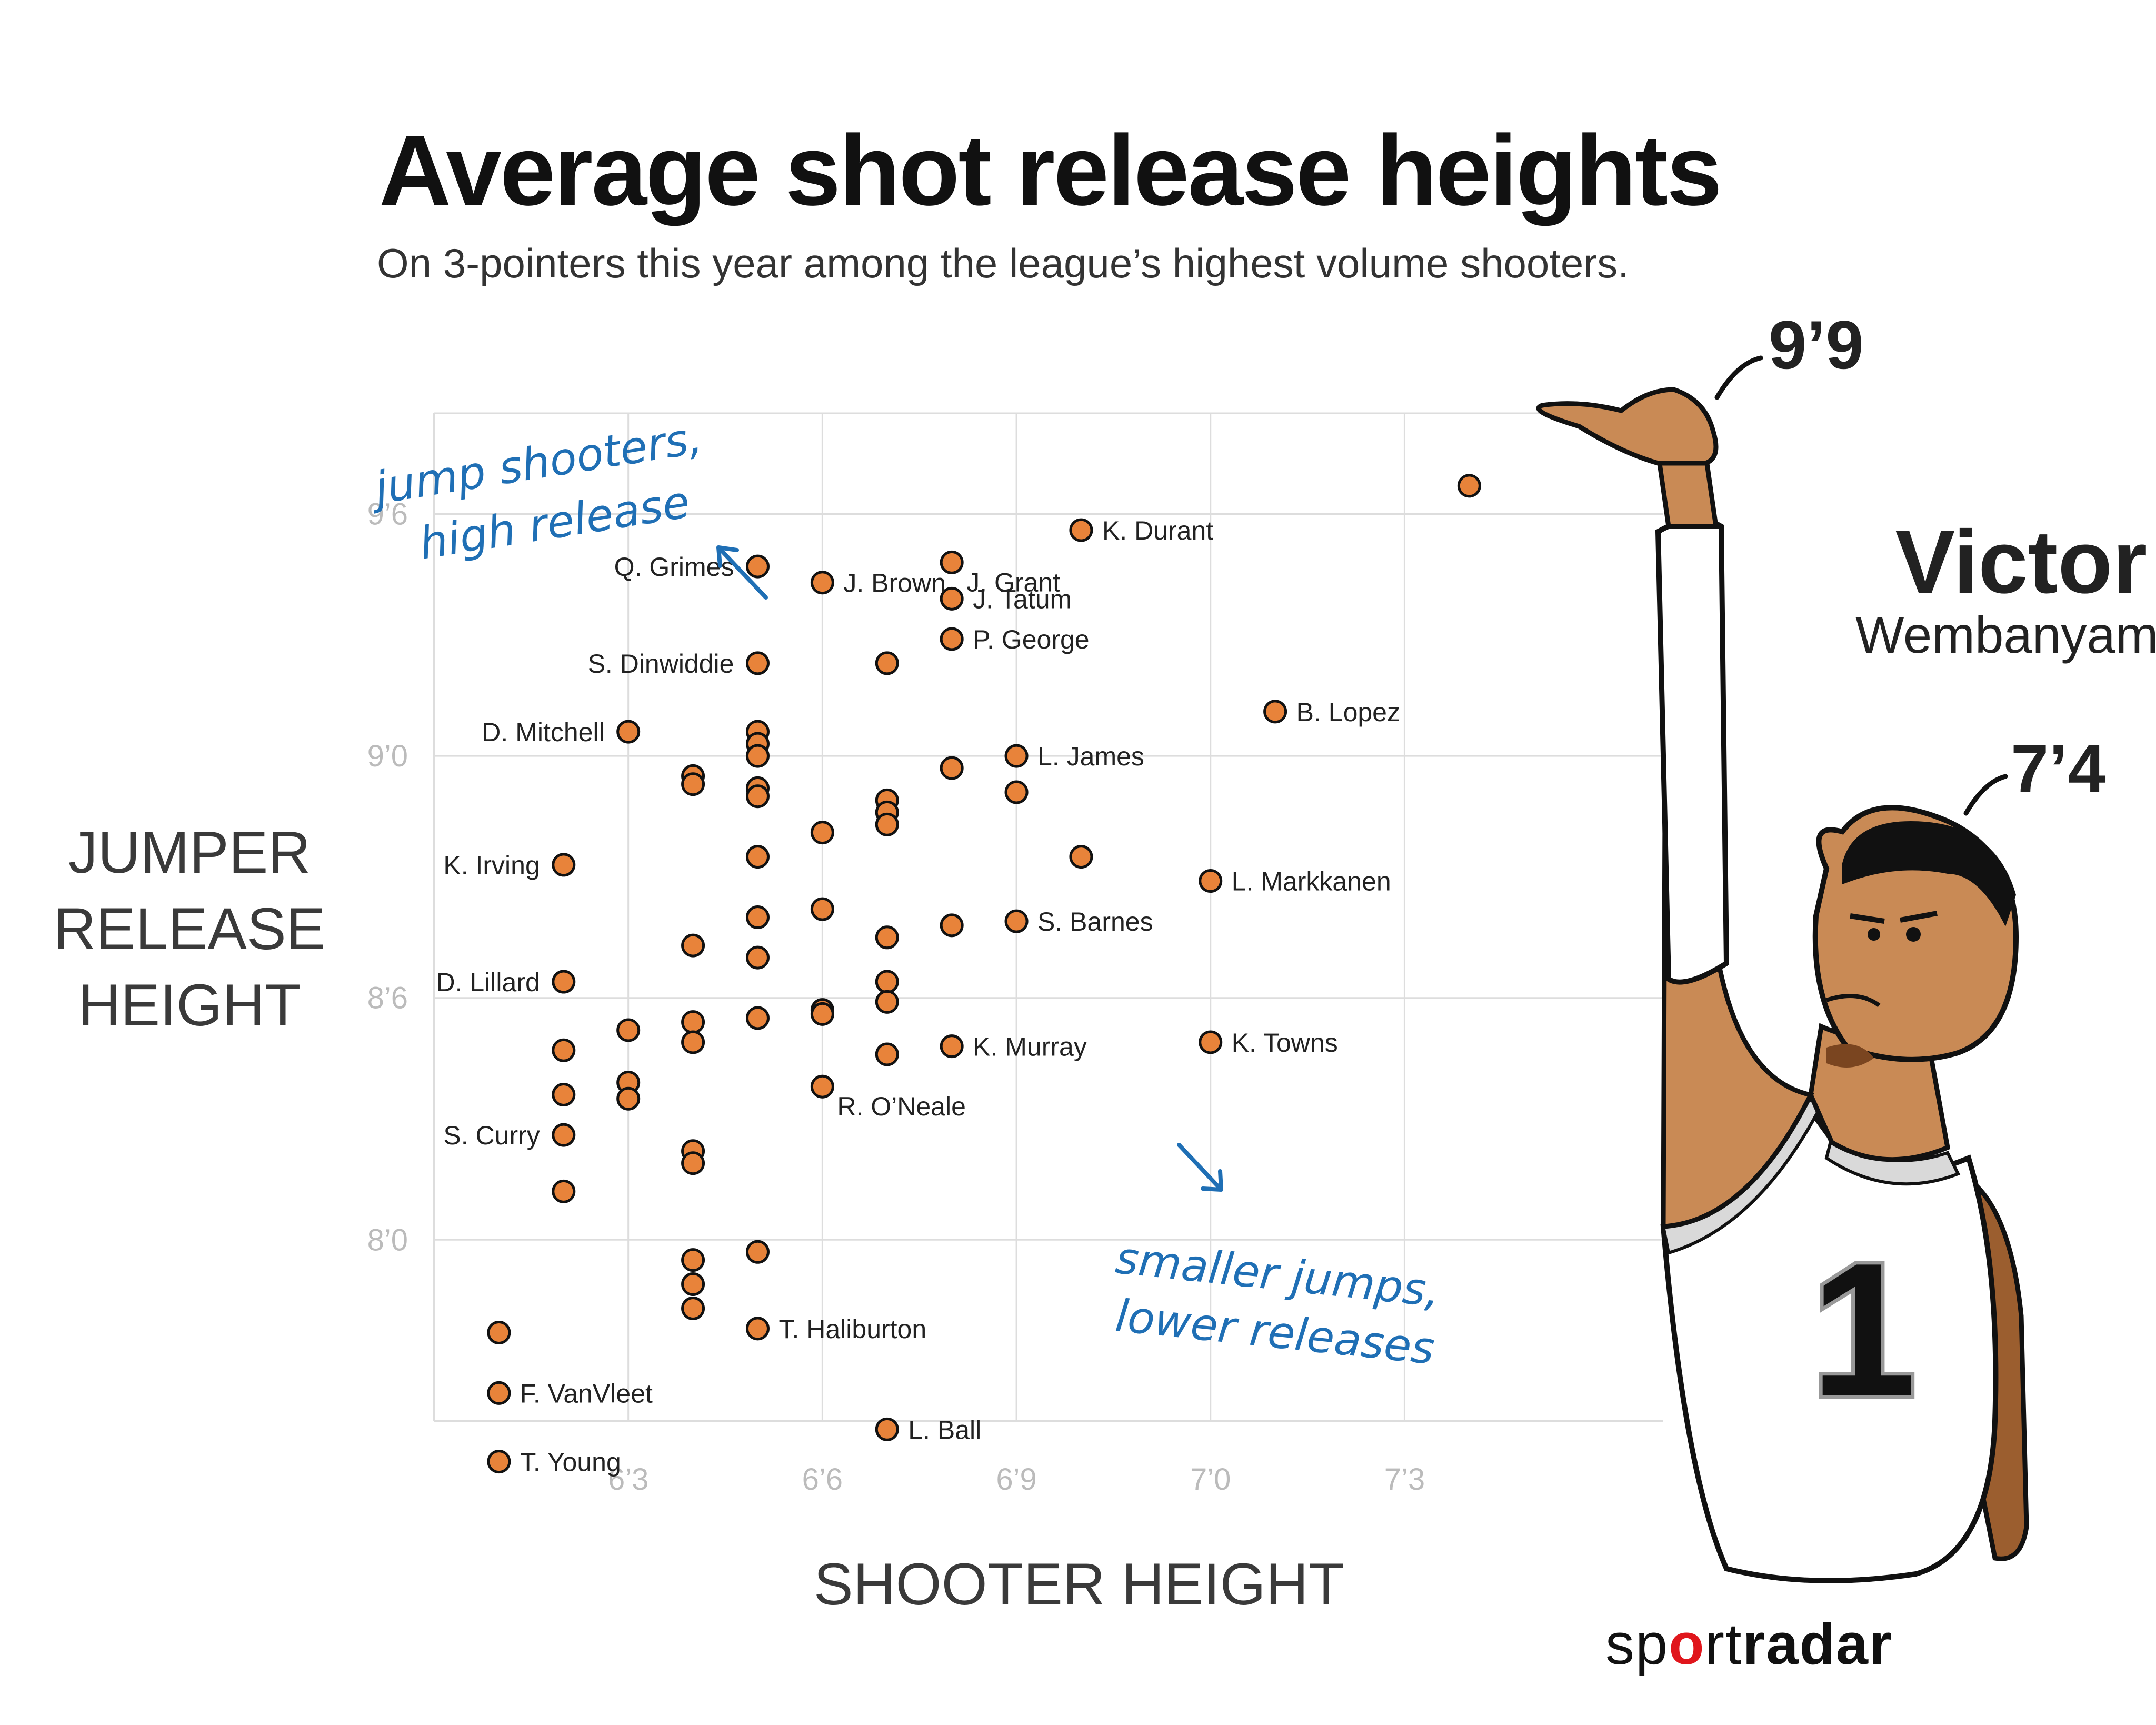 The image size is (2156, 1725). I want to click on point-label: D. Mitchell, so click(543, 732).